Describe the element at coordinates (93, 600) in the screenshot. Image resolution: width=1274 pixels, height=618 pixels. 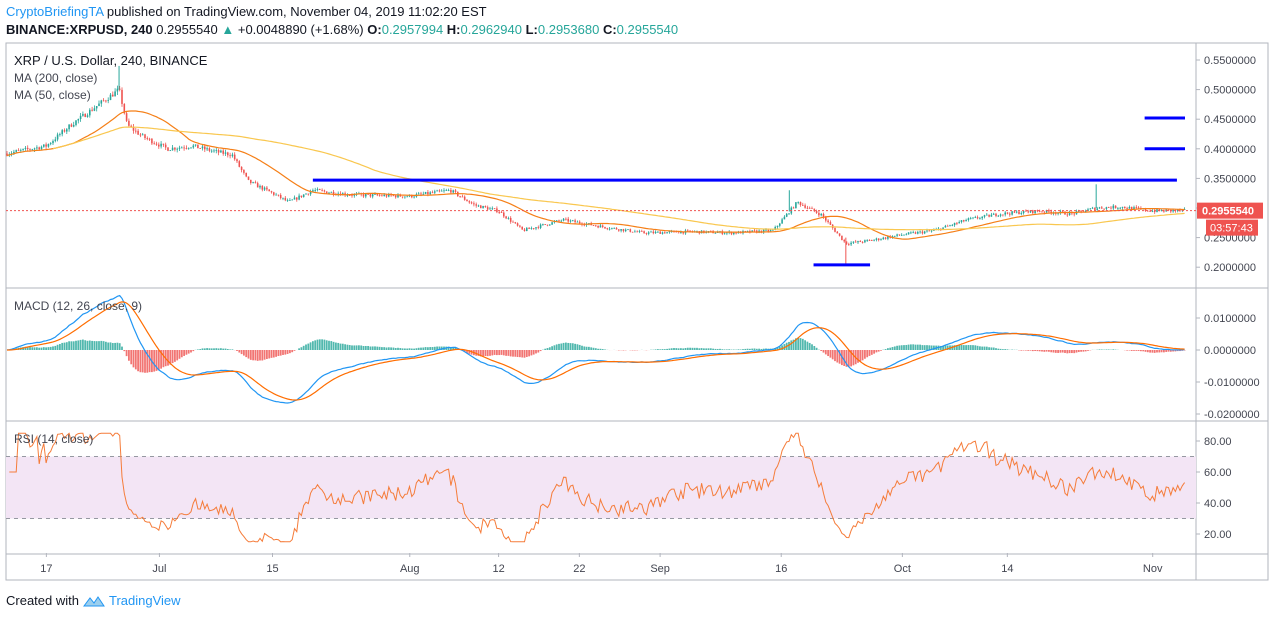
I see `tradingview-logo-icon` at that location.